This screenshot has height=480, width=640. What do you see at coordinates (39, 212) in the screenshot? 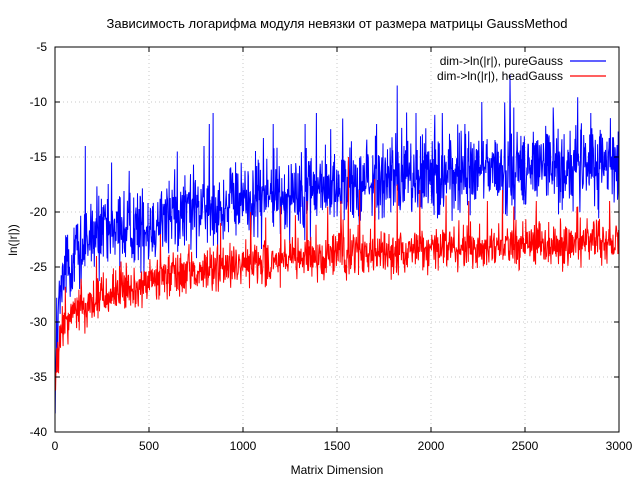
I see `y-tick-label: -20` at bounding box center [39, 212].